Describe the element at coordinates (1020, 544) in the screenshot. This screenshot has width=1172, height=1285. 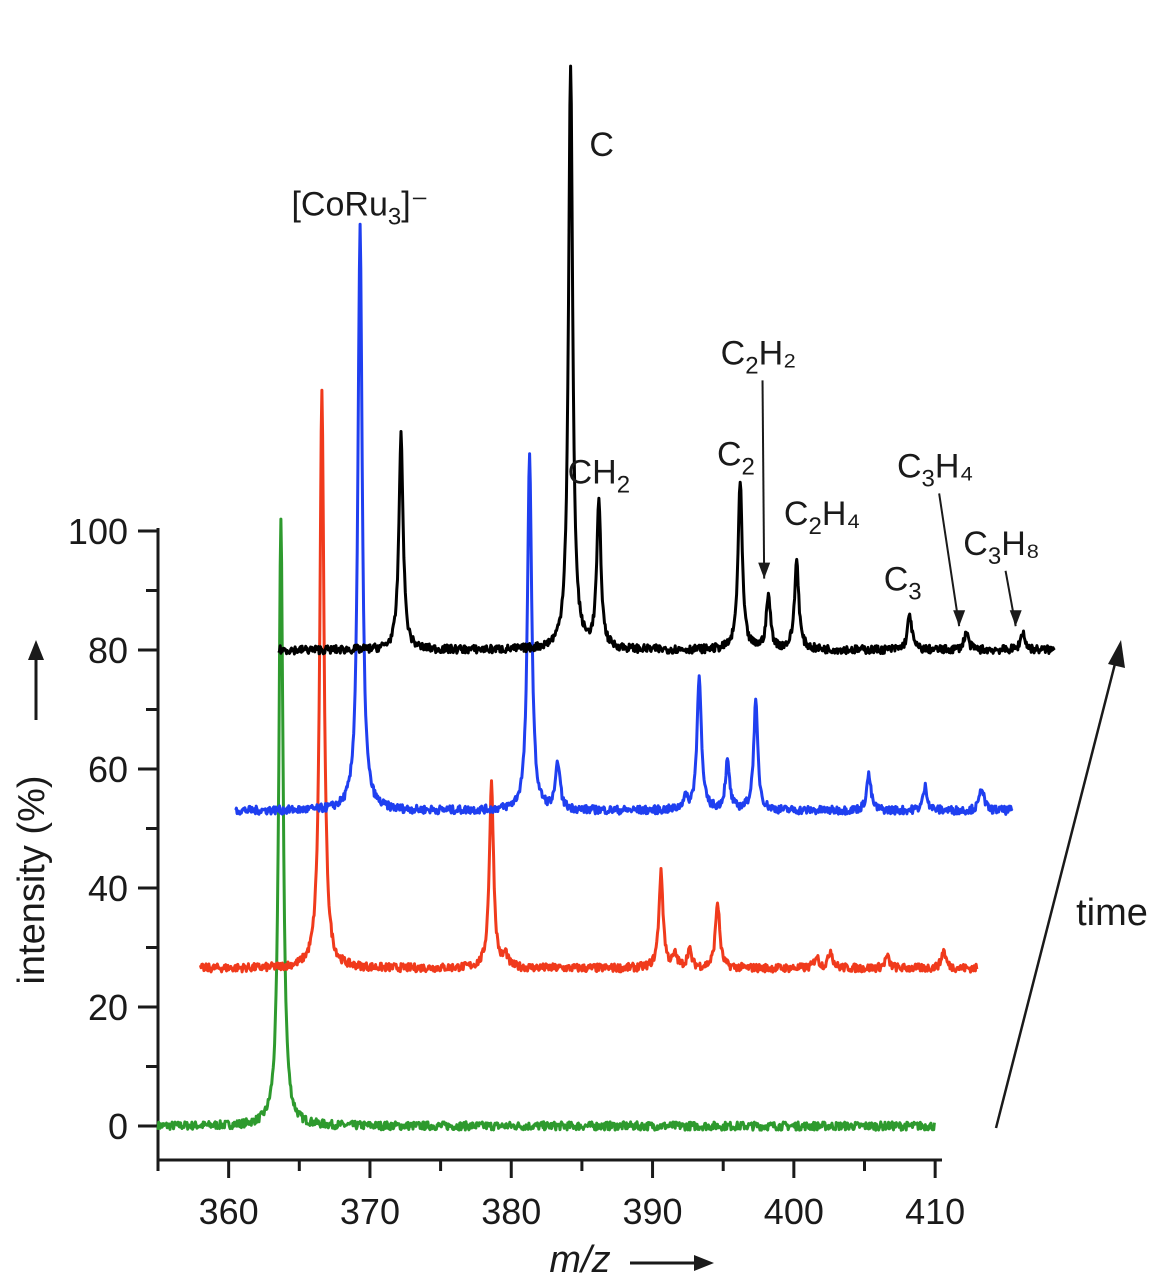
I see `annotation-tail: H₈` at that location.